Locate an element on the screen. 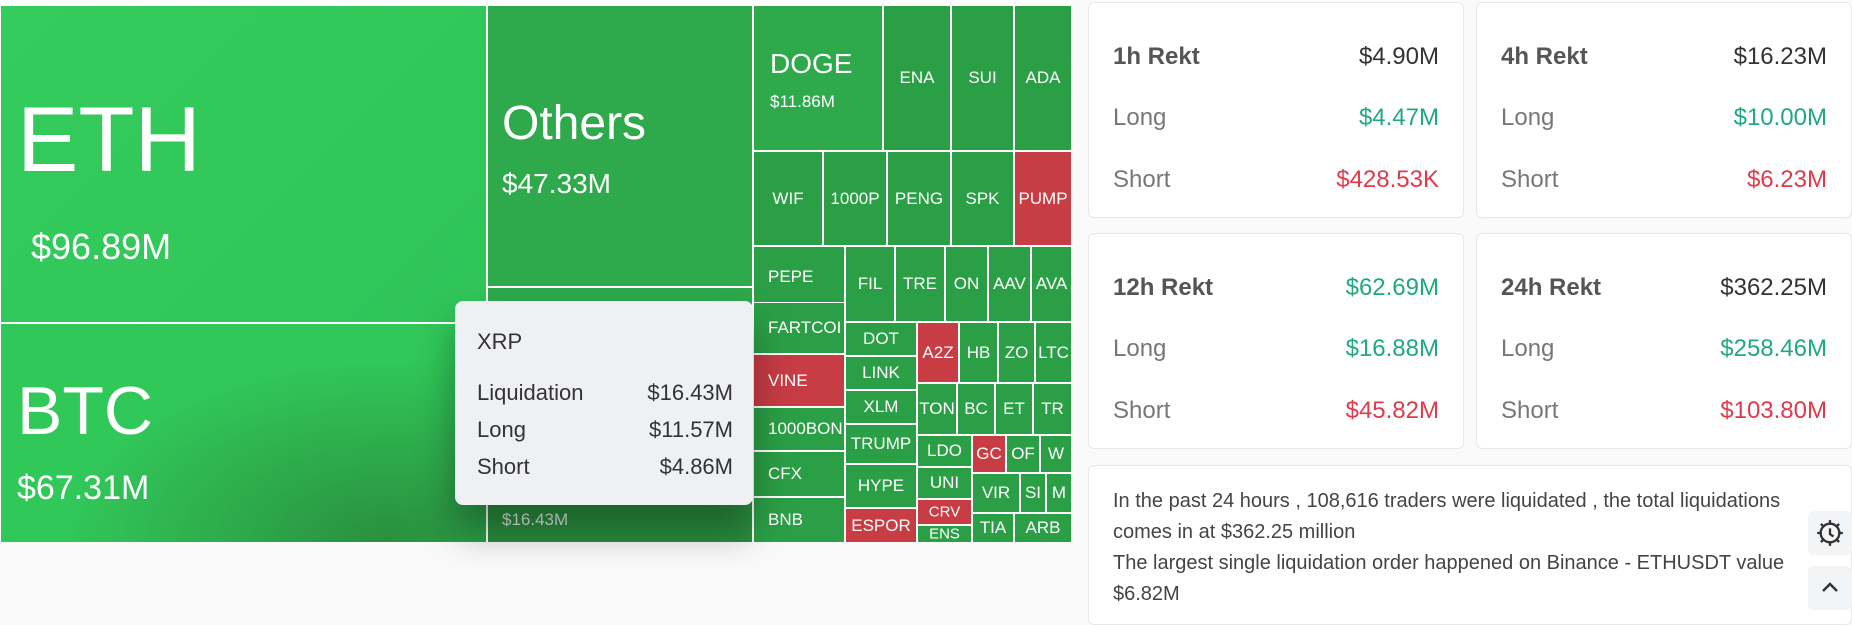 This screenshot has height=625, width=1852. treemap-tile-dot: DOT is located at coordinates (881, 339).